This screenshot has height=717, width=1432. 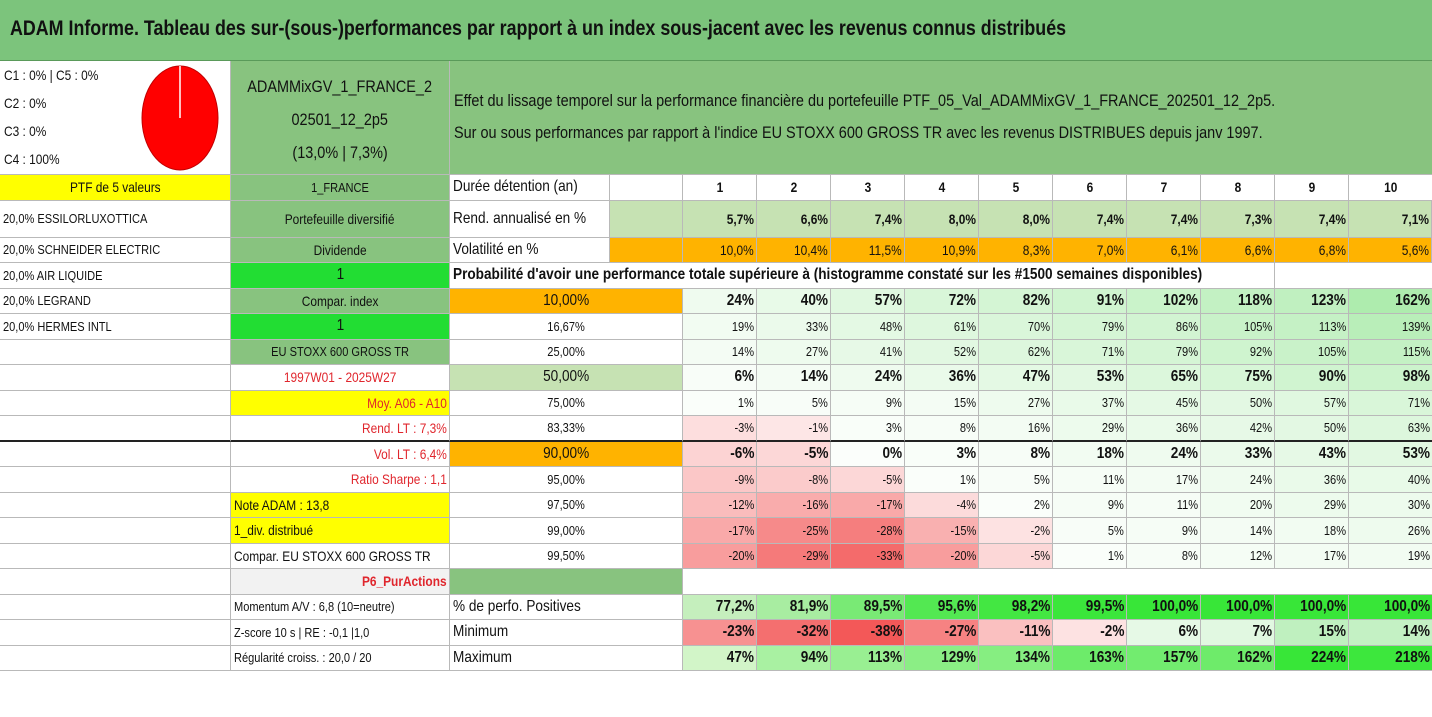 What do you see at coordinates (884, 657) in the screenshot?
I see `maximum-value-text: 113%` at bounding box center [884, 657].